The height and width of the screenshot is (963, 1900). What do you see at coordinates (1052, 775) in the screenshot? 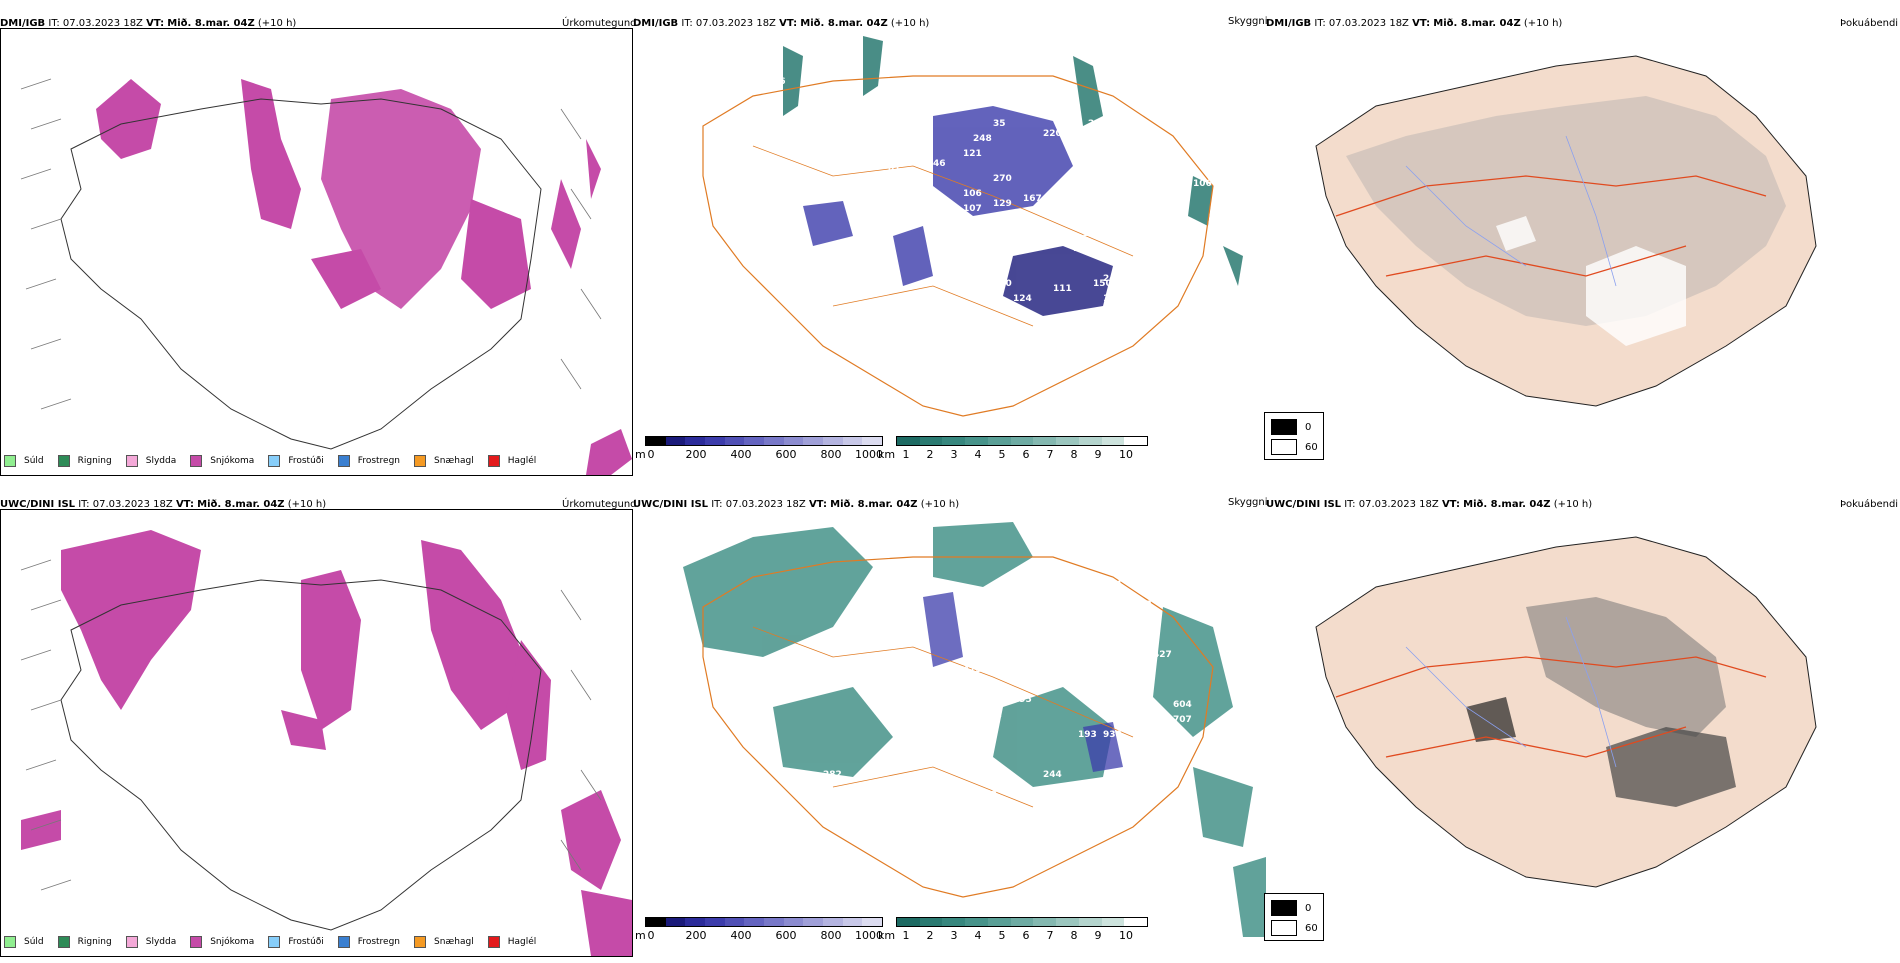
I see `cloud-base-value: 244` at bounding box center [1052, 775].